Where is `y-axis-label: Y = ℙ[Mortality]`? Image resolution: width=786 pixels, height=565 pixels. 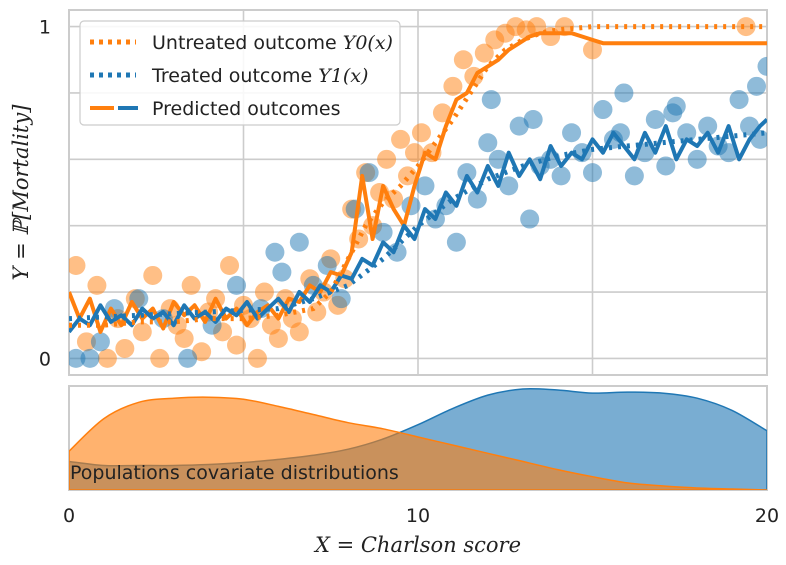
y-axis-label: Y = ℙ[Mortality] is located at coordinates (21, 192).